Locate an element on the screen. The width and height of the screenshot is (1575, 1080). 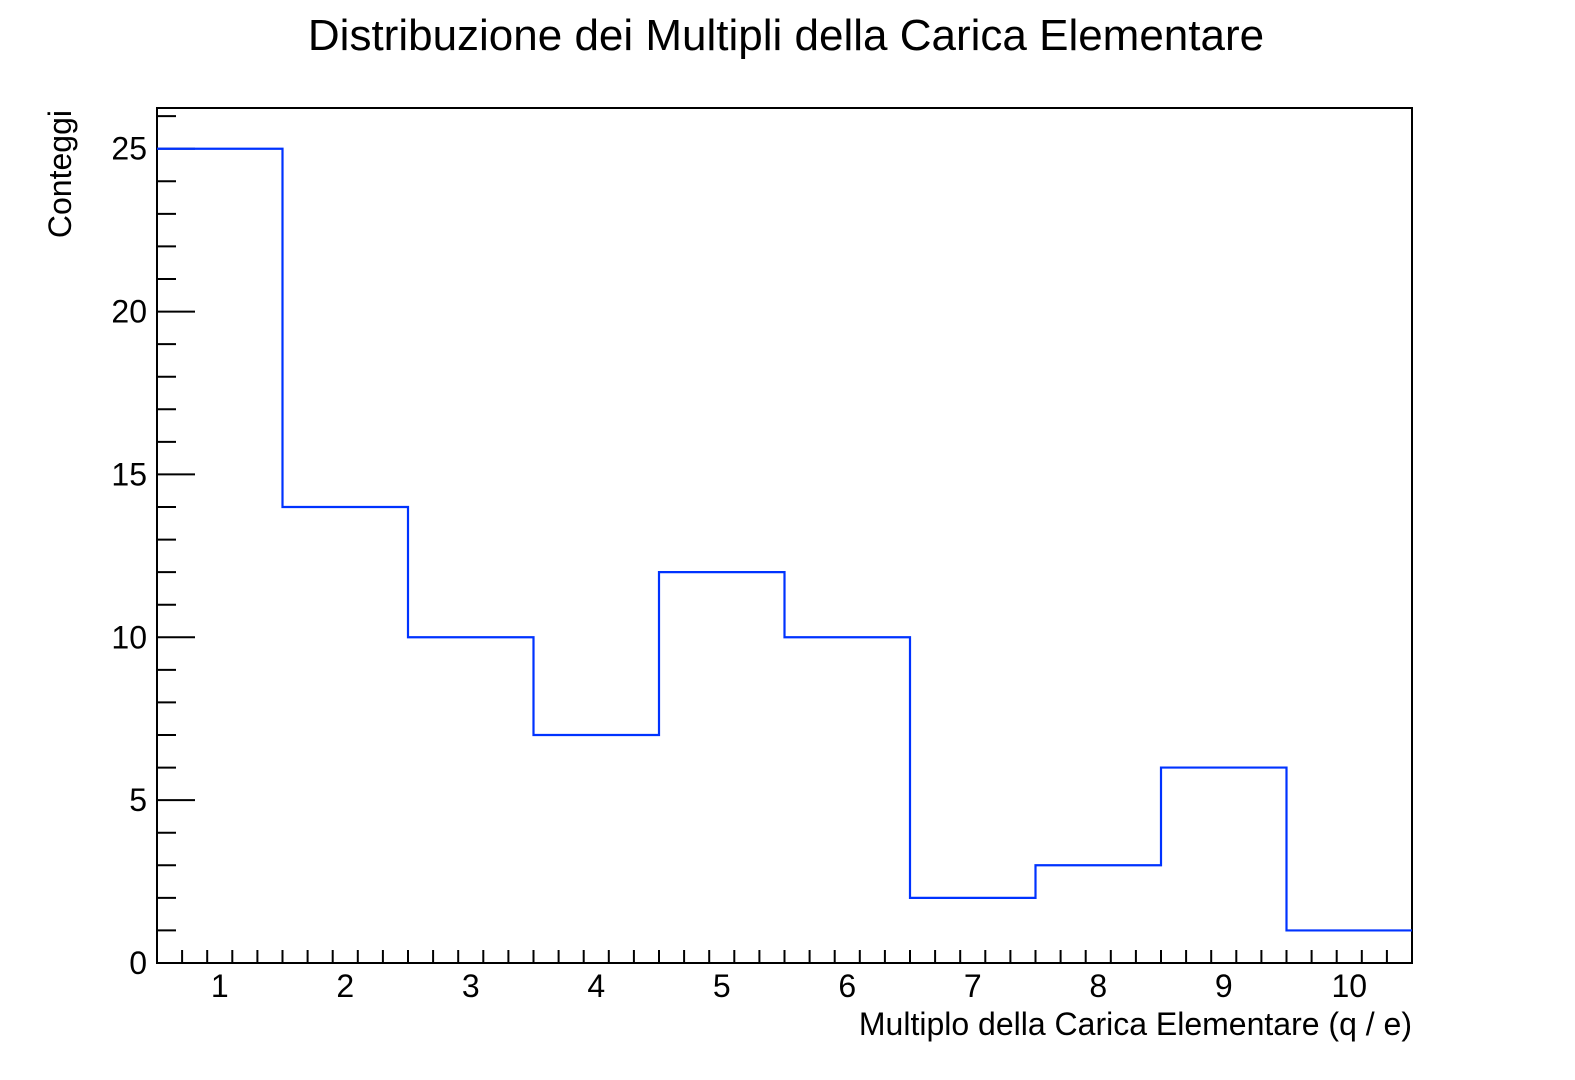
y-tick-label: 15 is located at coordinates (129, 474).